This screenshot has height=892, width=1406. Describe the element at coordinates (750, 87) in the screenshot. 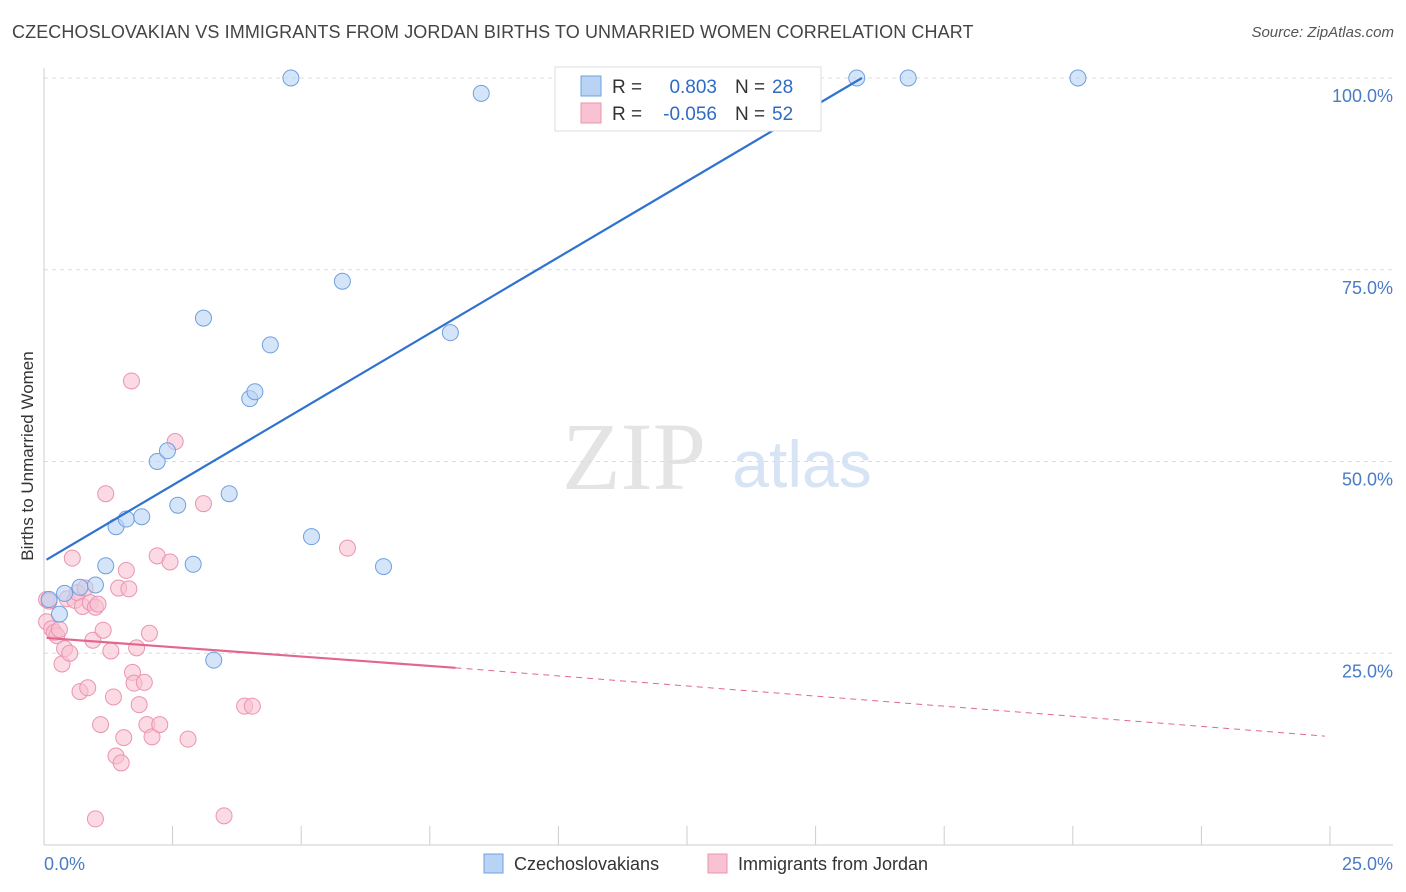

I see `stats-n-label-blue: N =` at that location.